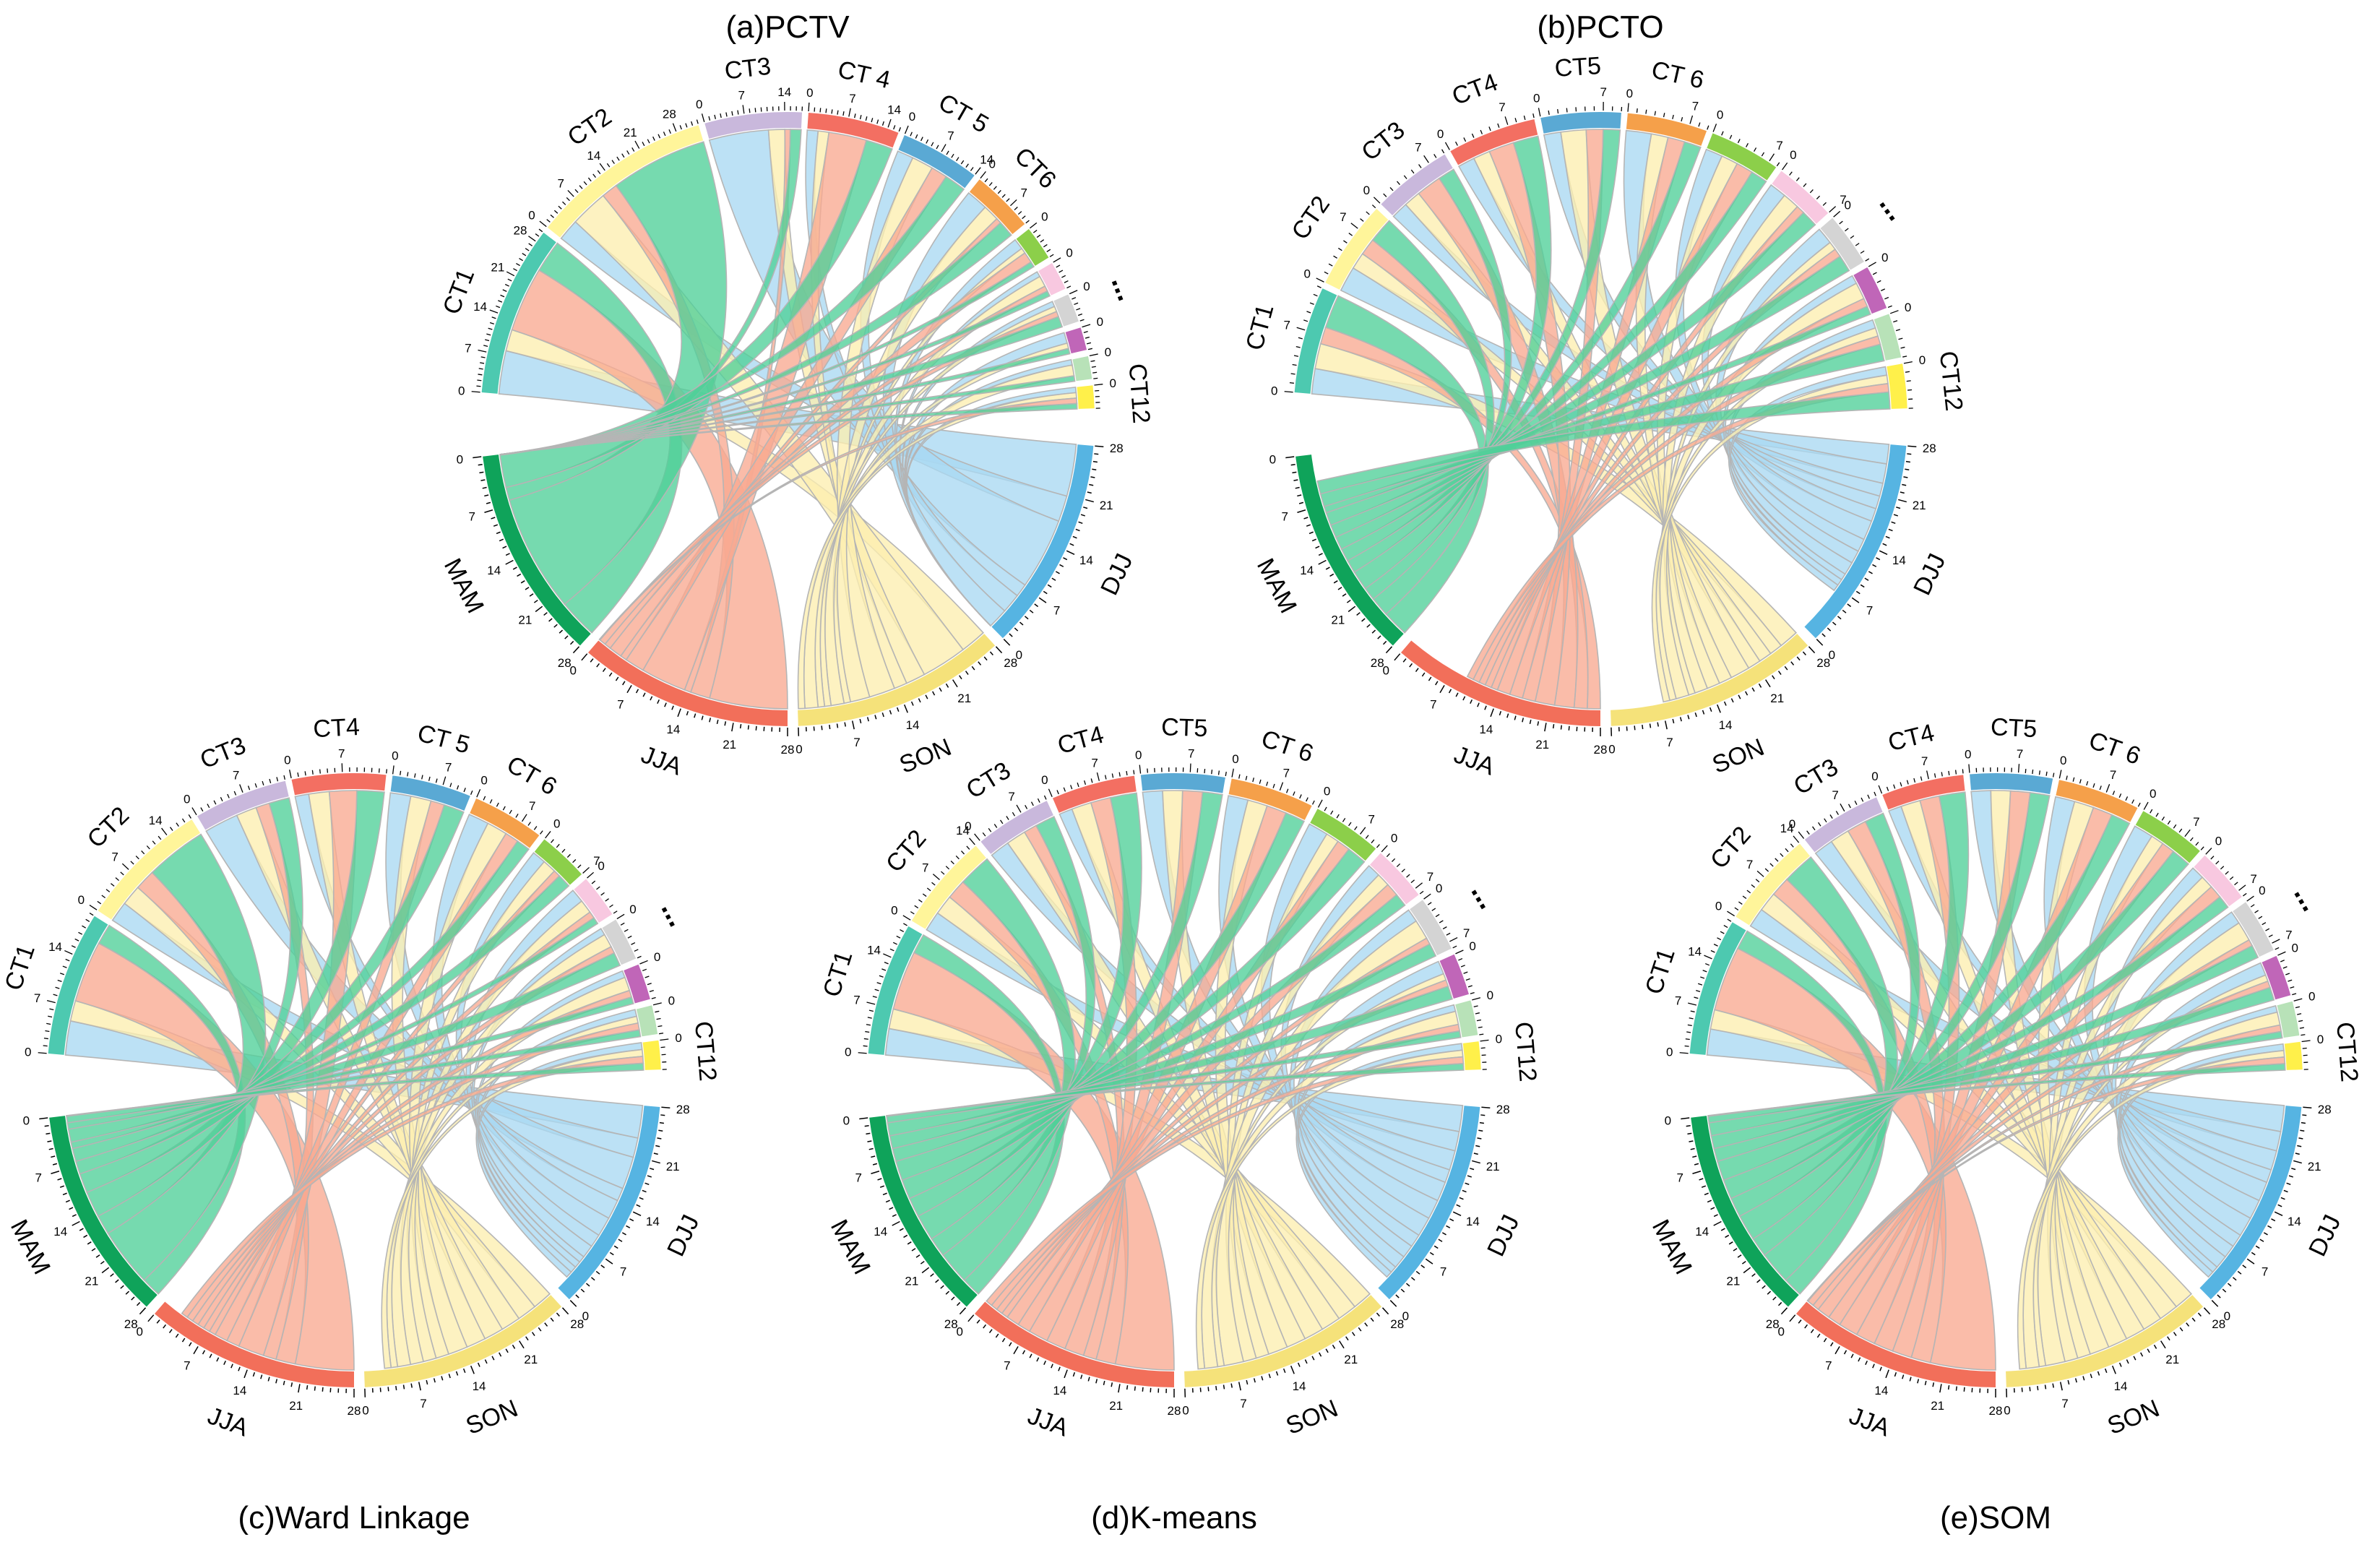 Image resolution: width=2380 pixels, height=1542 pixels. What do you see at coordinates (1225, 1181) in the screenshot?
I see `chord-link-jja` at bounding box center [1225, 1181].